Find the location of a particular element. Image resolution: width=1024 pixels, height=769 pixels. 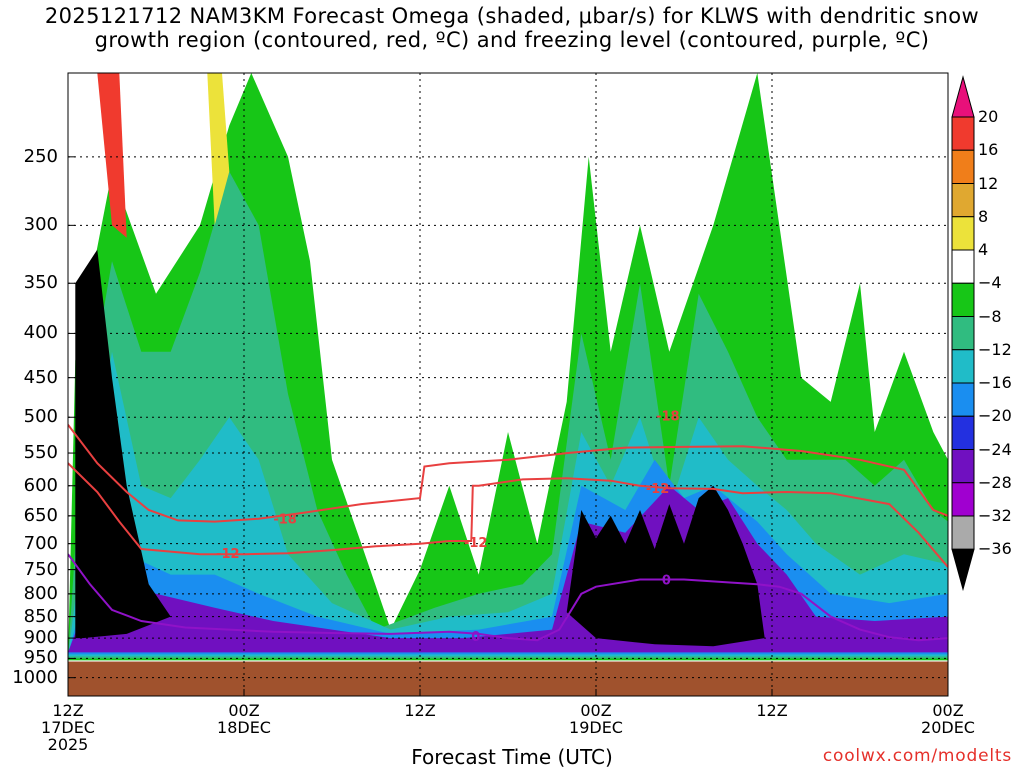

x-tick-label-3: 00Z 19DEC is located at coordinates (596, 719).